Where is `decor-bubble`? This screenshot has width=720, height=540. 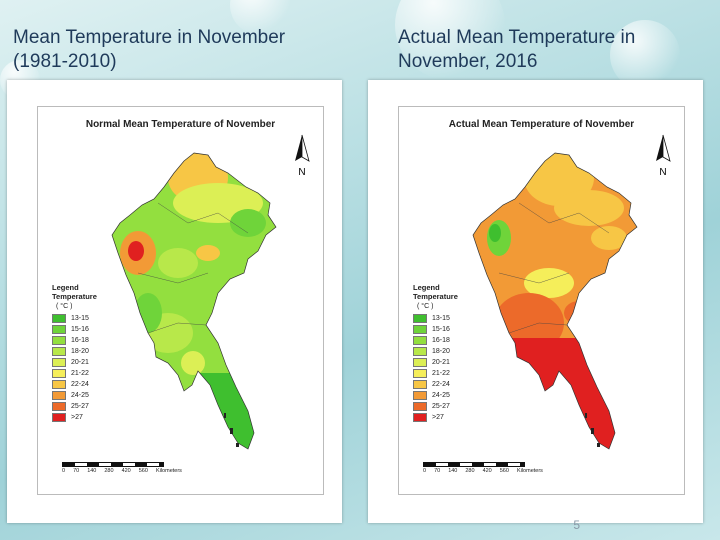 decor-bubble is located at coordinates (645, 55).